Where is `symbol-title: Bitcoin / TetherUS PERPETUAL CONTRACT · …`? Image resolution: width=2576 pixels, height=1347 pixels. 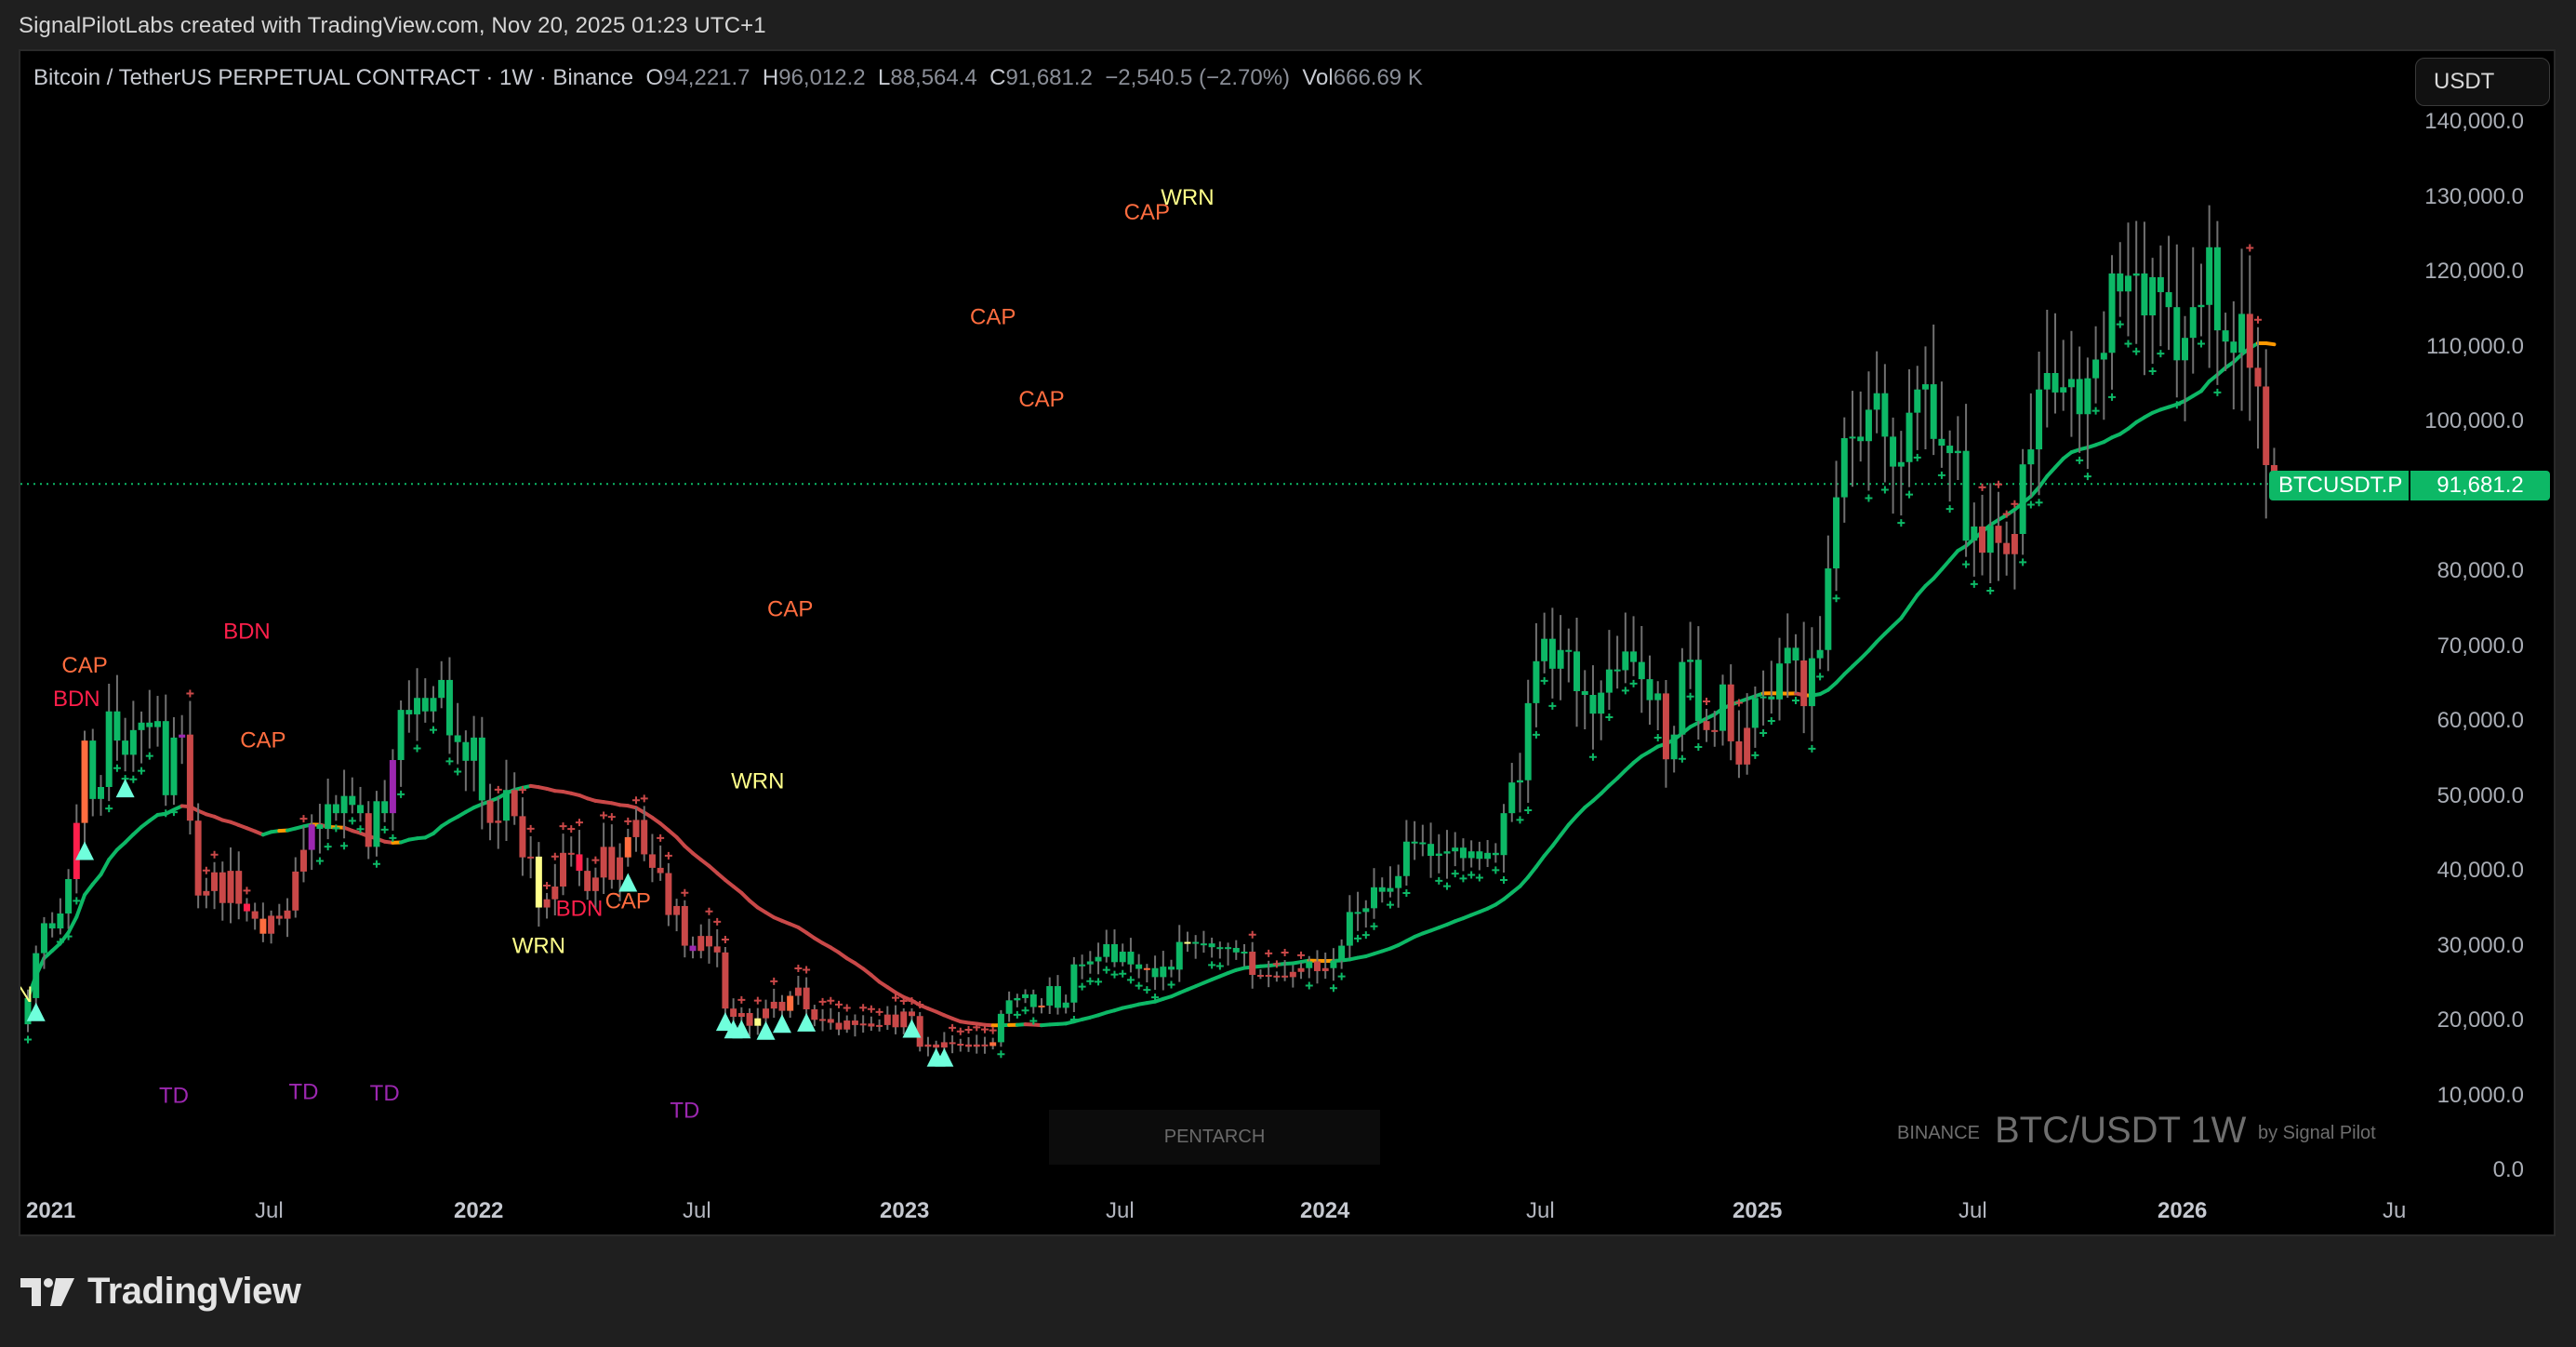
symbol-title: Bitcoin / TetherUS PERPETUAL CONTRACT · … is located at coordinates (333, 77).